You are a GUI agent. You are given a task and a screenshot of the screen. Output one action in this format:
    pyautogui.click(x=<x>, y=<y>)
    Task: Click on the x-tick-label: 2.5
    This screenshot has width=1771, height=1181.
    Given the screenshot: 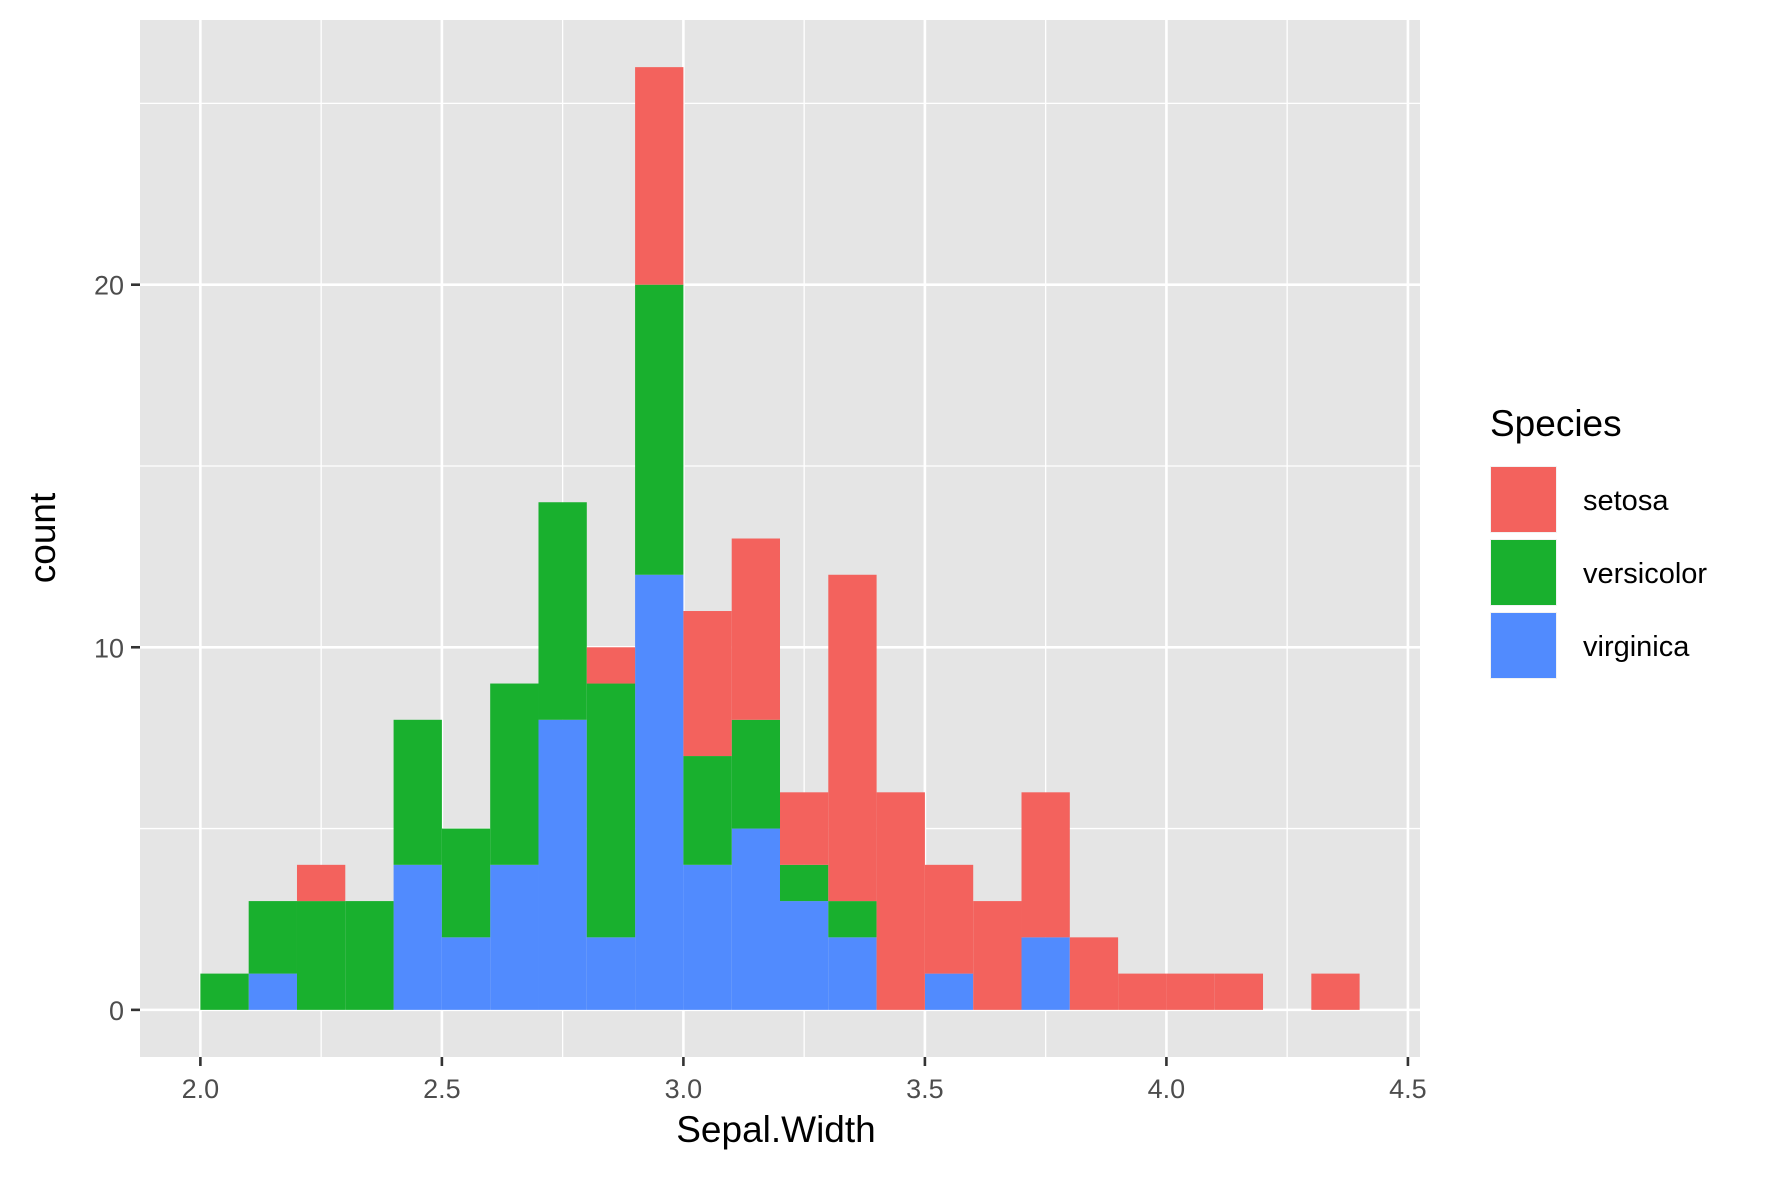 What is the action you would take?
    pyautogui.click(x=442, y=1089)
    